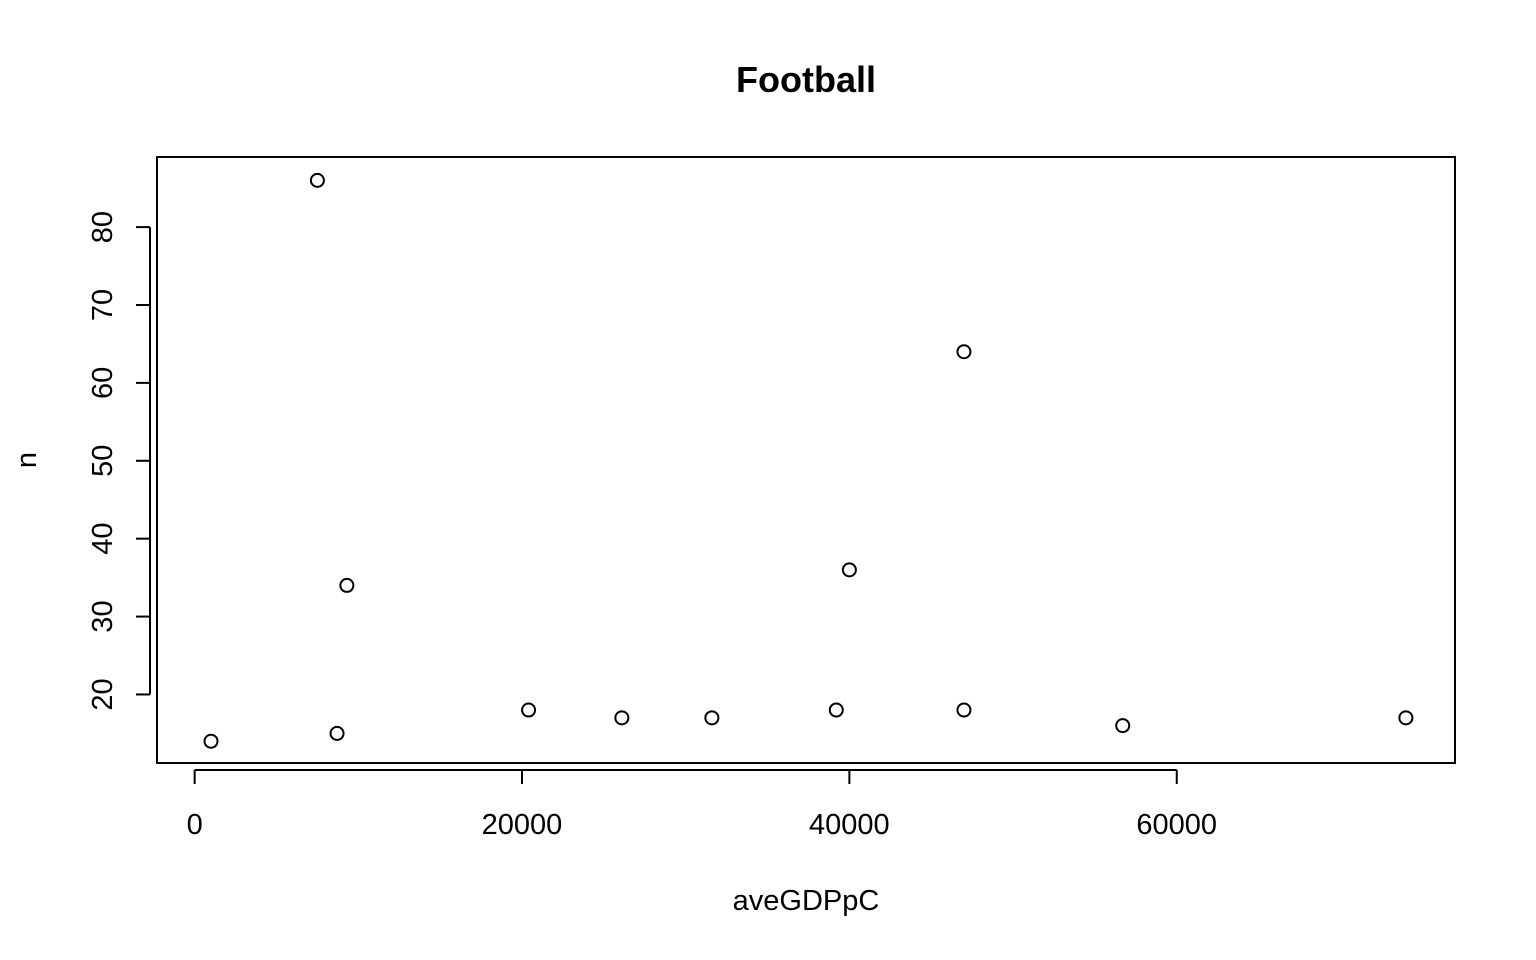 The height and width of the screenshot is (960, 1536). Describe the element at coordinates (103, 539) in the screenshot. I see `y-tick-label: 40` at that location.